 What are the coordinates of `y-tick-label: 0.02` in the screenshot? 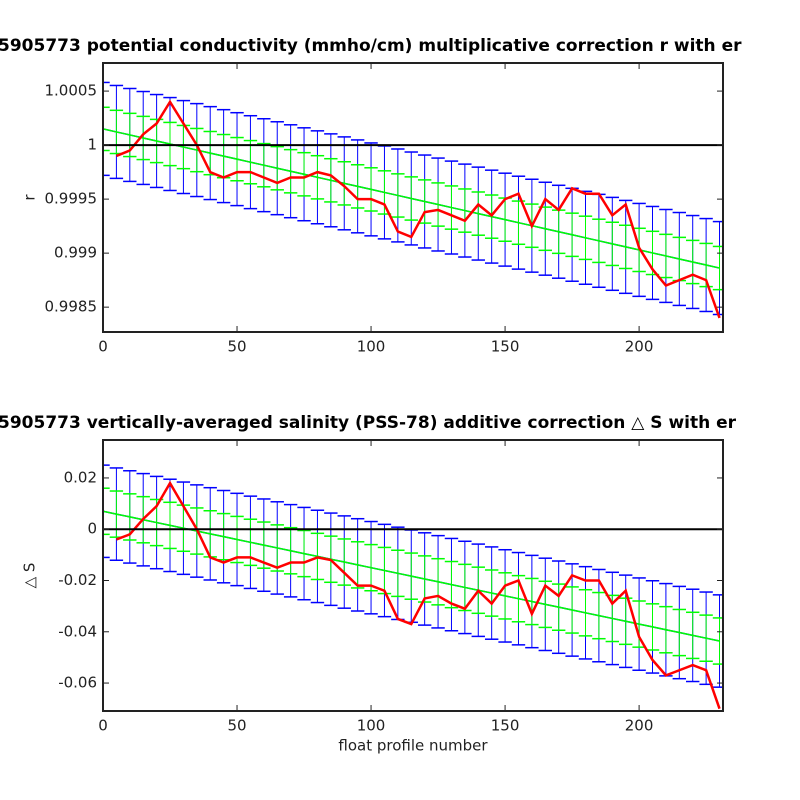 It's located at (80, 477).